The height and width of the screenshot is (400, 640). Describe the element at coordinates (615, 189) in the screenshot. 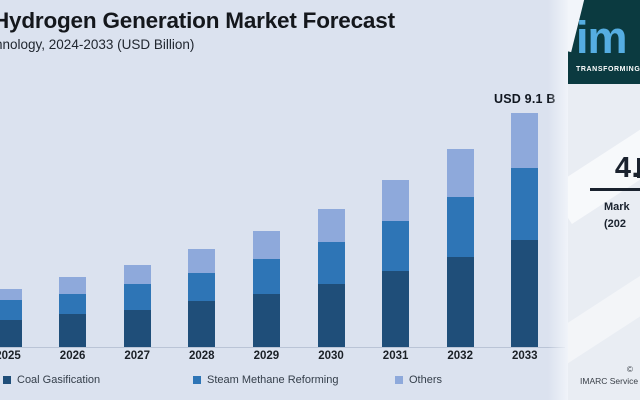

I see `cagr-underline` at that location.